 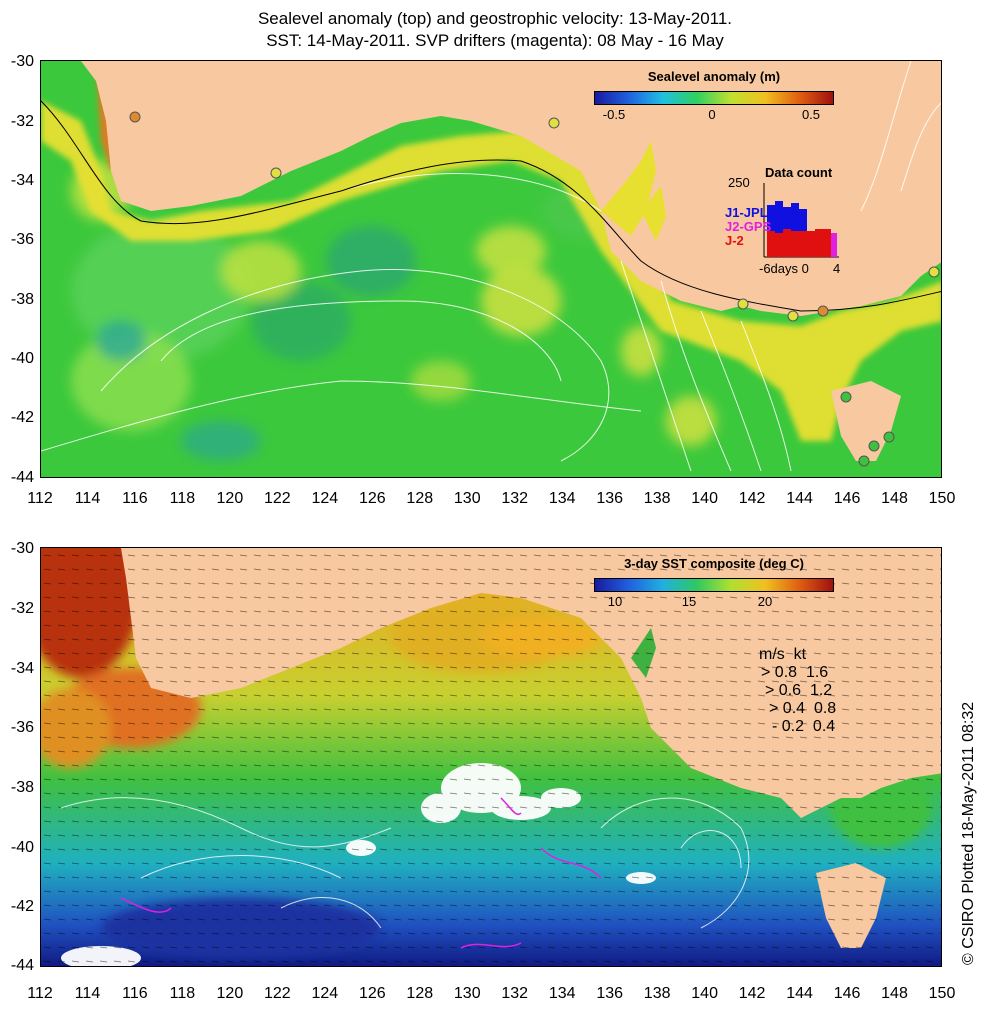 What do you see at coordinates (361, 873) in the screenshot?
I see `svp-drifter-tracks` at bounding box center [361, 873].